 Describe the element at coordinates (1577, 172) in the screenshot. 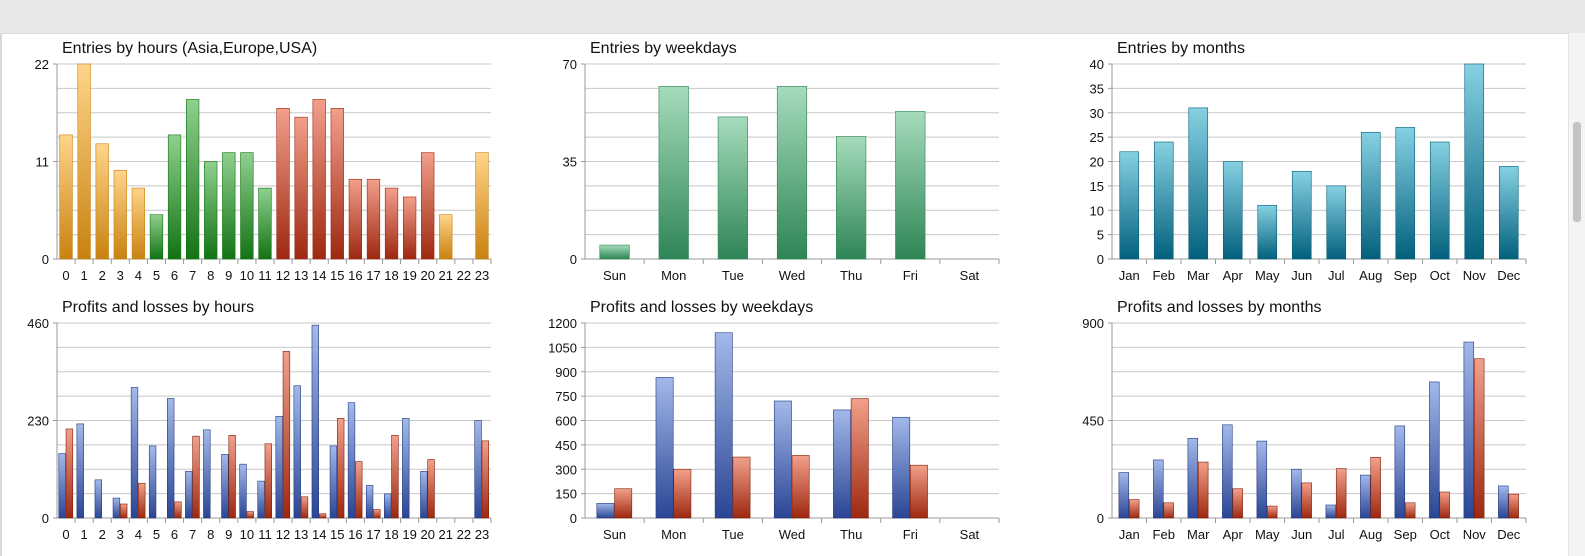

I see `scrollbar-thumb` at that location.